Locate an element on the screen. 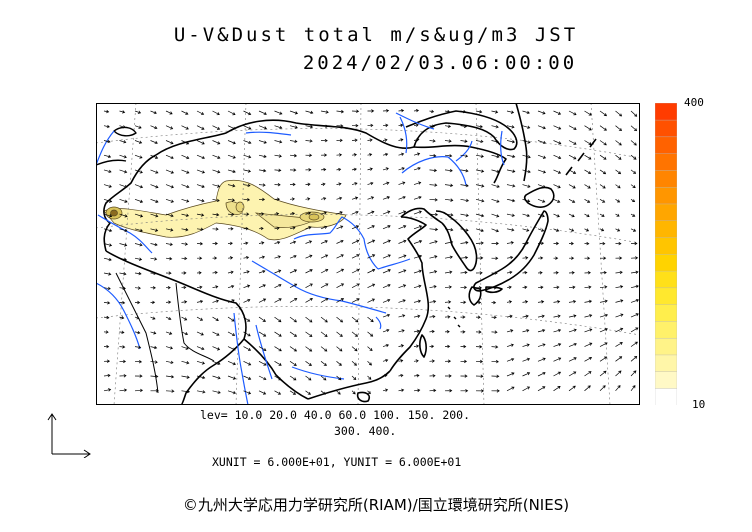 The height and width of the screenshot is (532, 752). vector-unit-scale: XUNIT = 6.000E+01, YUNIT = 6.000E+01 is located at coordinates (337, 462).